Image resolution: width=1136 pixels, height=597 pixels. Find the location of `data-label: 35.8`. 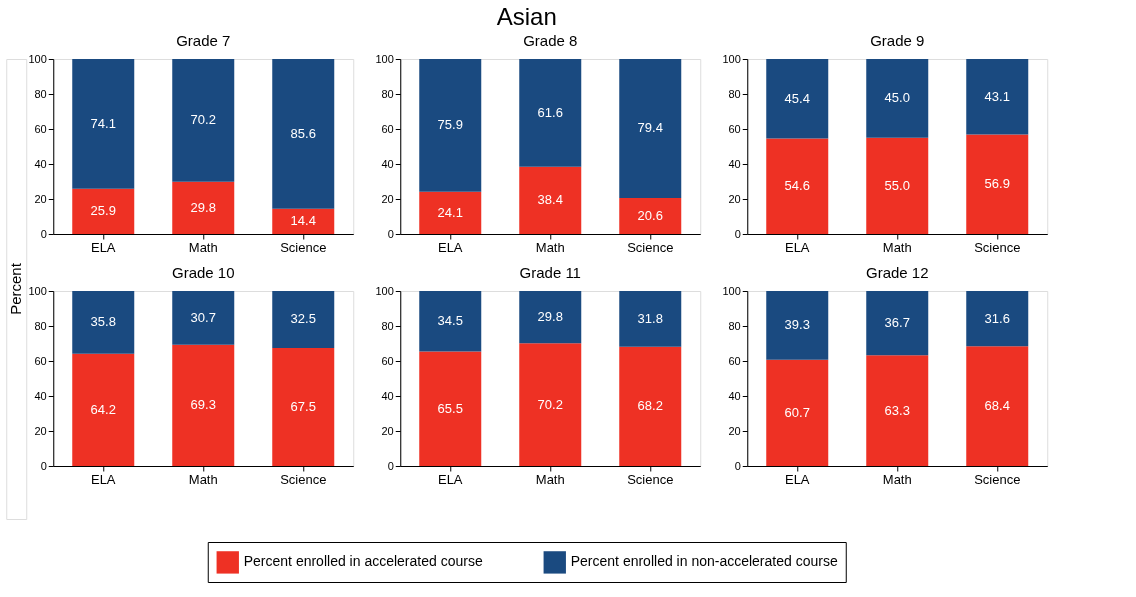

data-label: 35.8 is located at coordinates (103, 322).